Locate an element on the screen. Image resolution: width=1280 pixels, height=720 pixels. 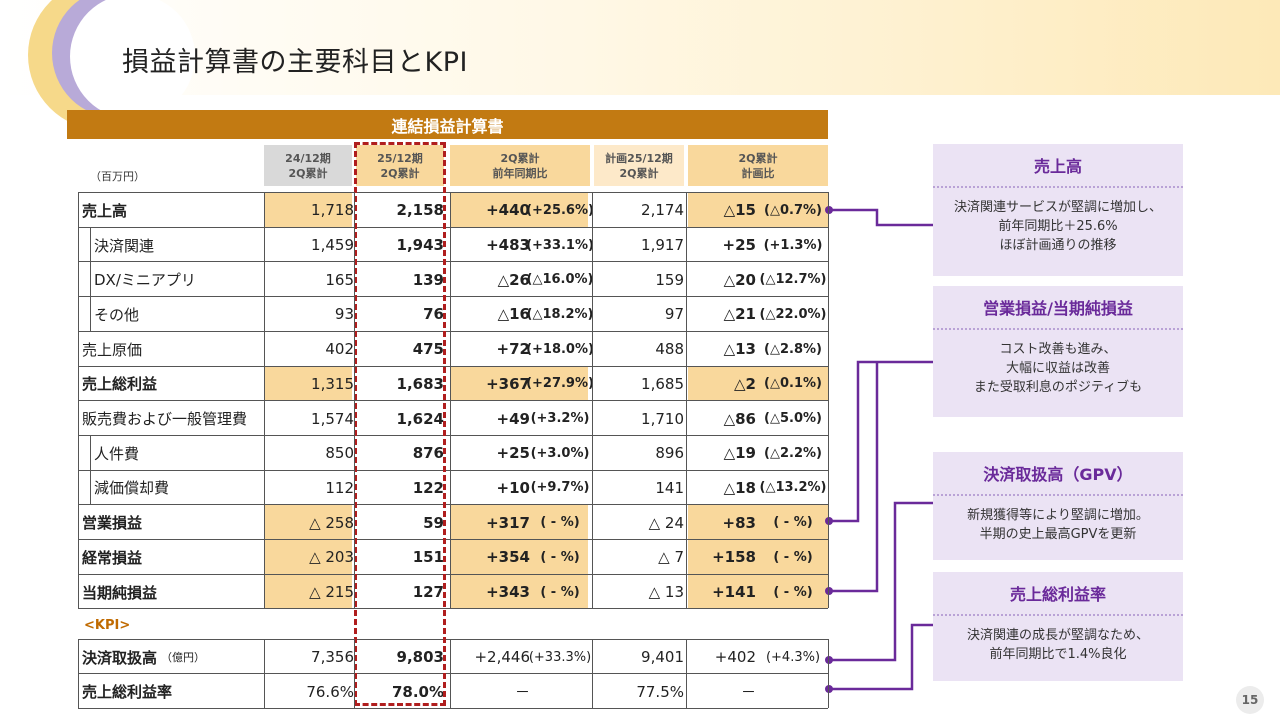
row-label: 経常損益 is located at coordinates (172, 557).